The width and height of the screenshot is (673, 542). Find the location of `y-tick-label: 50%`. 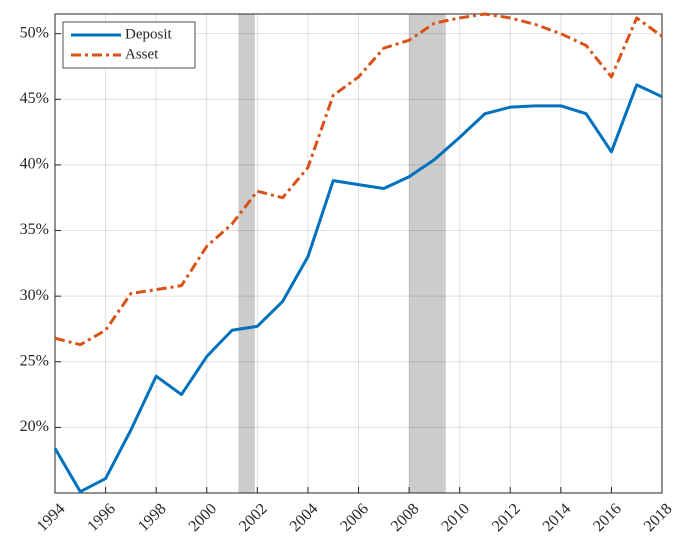

y-tick-label: 50% is located at coordinates (34, 32).